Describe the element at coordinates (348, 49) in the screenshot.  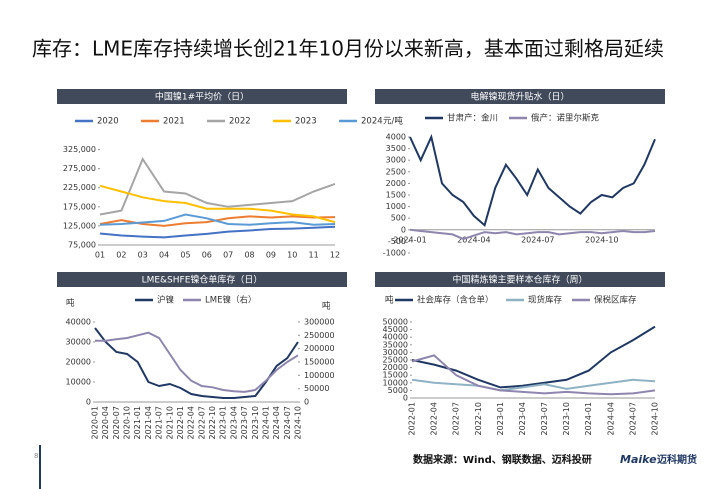
I see `slide-title: 库存：LME库存持续增长创21年10月份以来新高，基本面过剩格局延续` at that location.